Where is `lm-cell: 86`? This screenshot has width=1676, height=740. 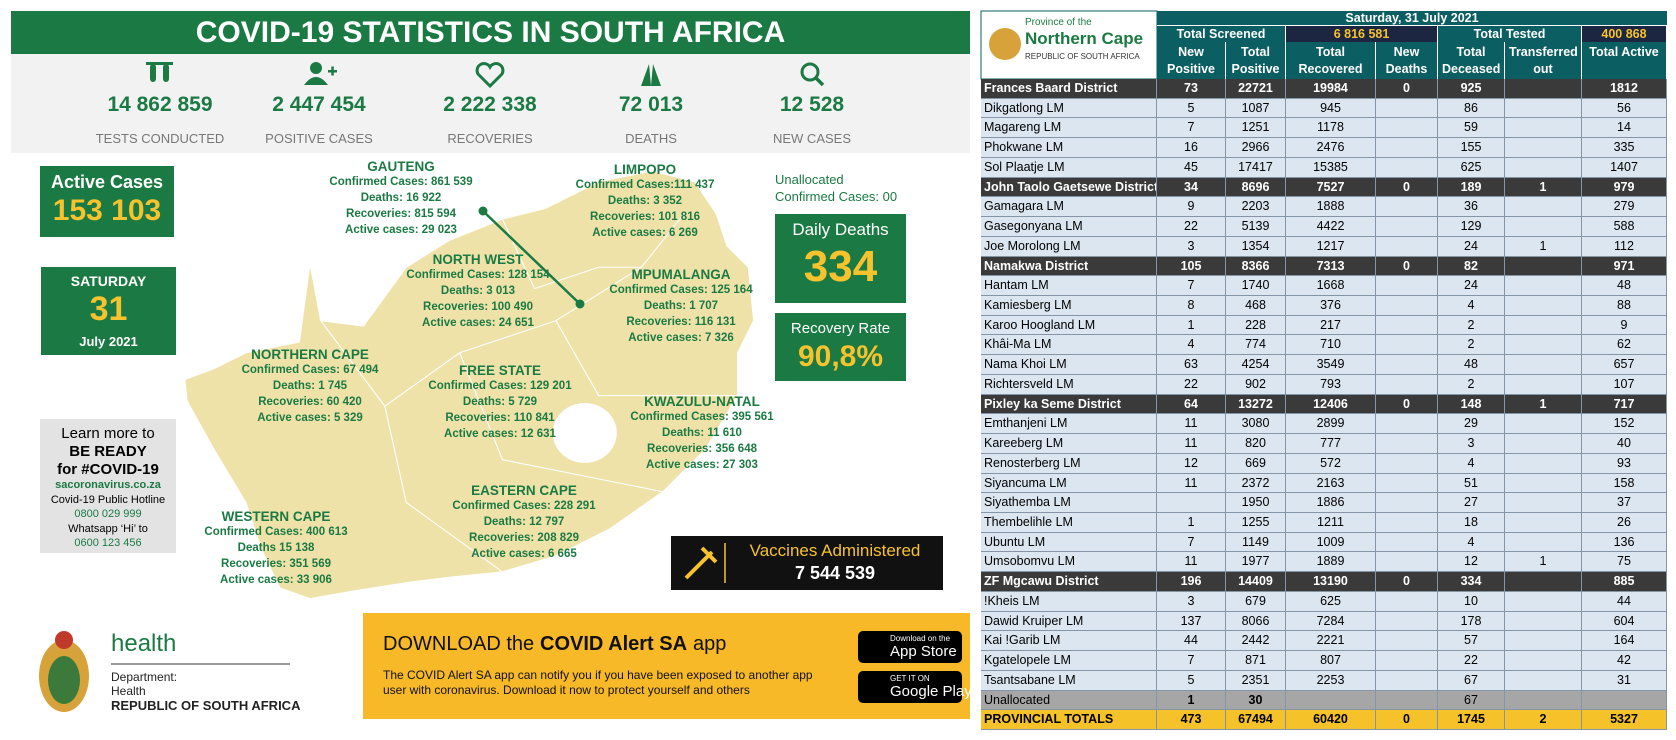 lm-cell: 86 is located at coordinates (1471, 108).